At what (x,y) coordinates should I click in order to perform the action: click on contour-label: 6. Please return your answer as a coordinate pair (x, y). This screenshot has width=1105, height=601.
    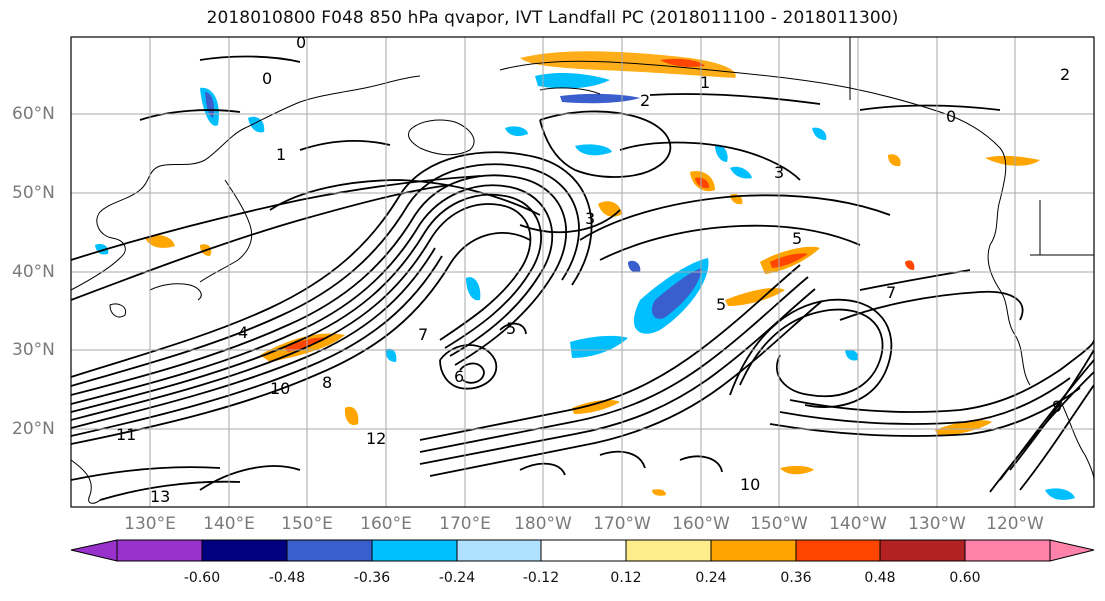
    Looking at the image, I should click on (459, 376).